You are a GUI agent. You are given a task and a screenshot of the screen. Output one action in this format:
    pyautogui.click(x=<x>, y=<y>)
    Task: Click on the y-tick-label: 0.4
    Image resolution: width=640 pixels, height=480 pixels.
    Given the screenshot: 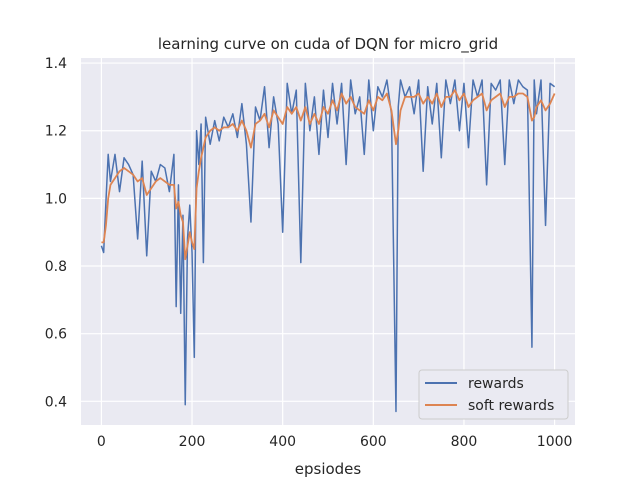 What is the action you would take?
    pyautogui.click(x=56, y=402)
    